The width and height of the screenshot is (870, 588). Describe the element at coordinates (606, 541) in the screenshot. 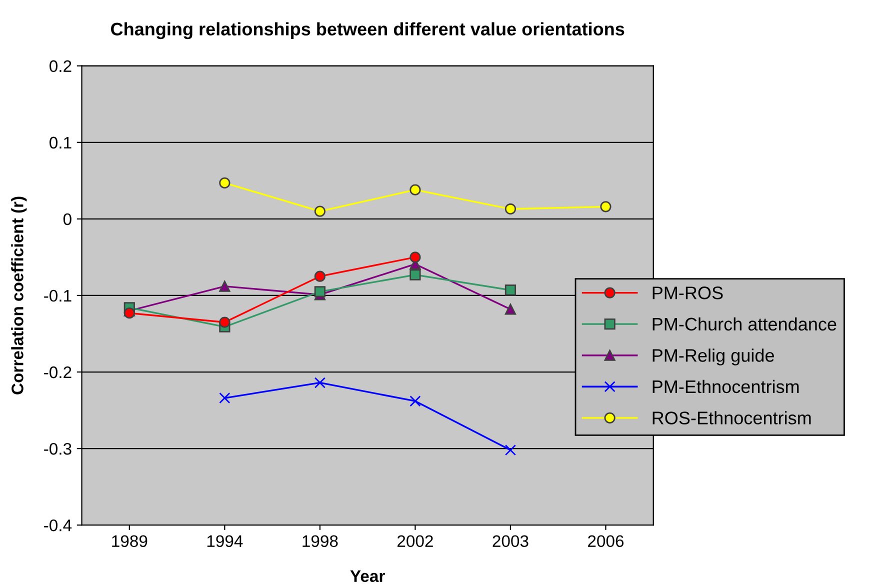

I see `x-tick-label: 2006` at that location.